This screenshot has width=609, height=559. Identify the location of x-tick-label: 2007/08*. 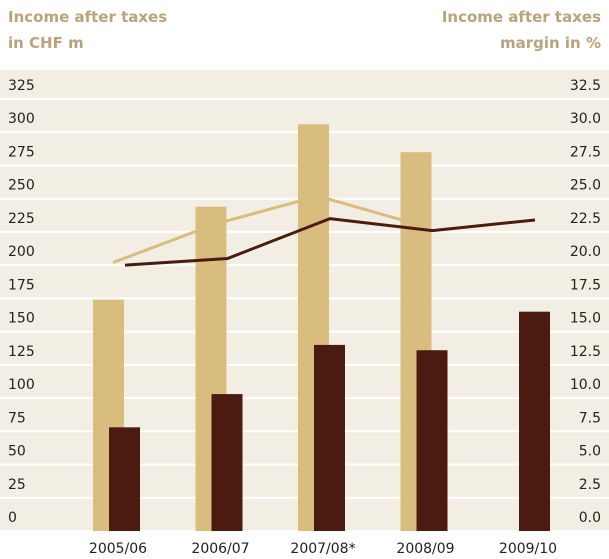
(322, 549).